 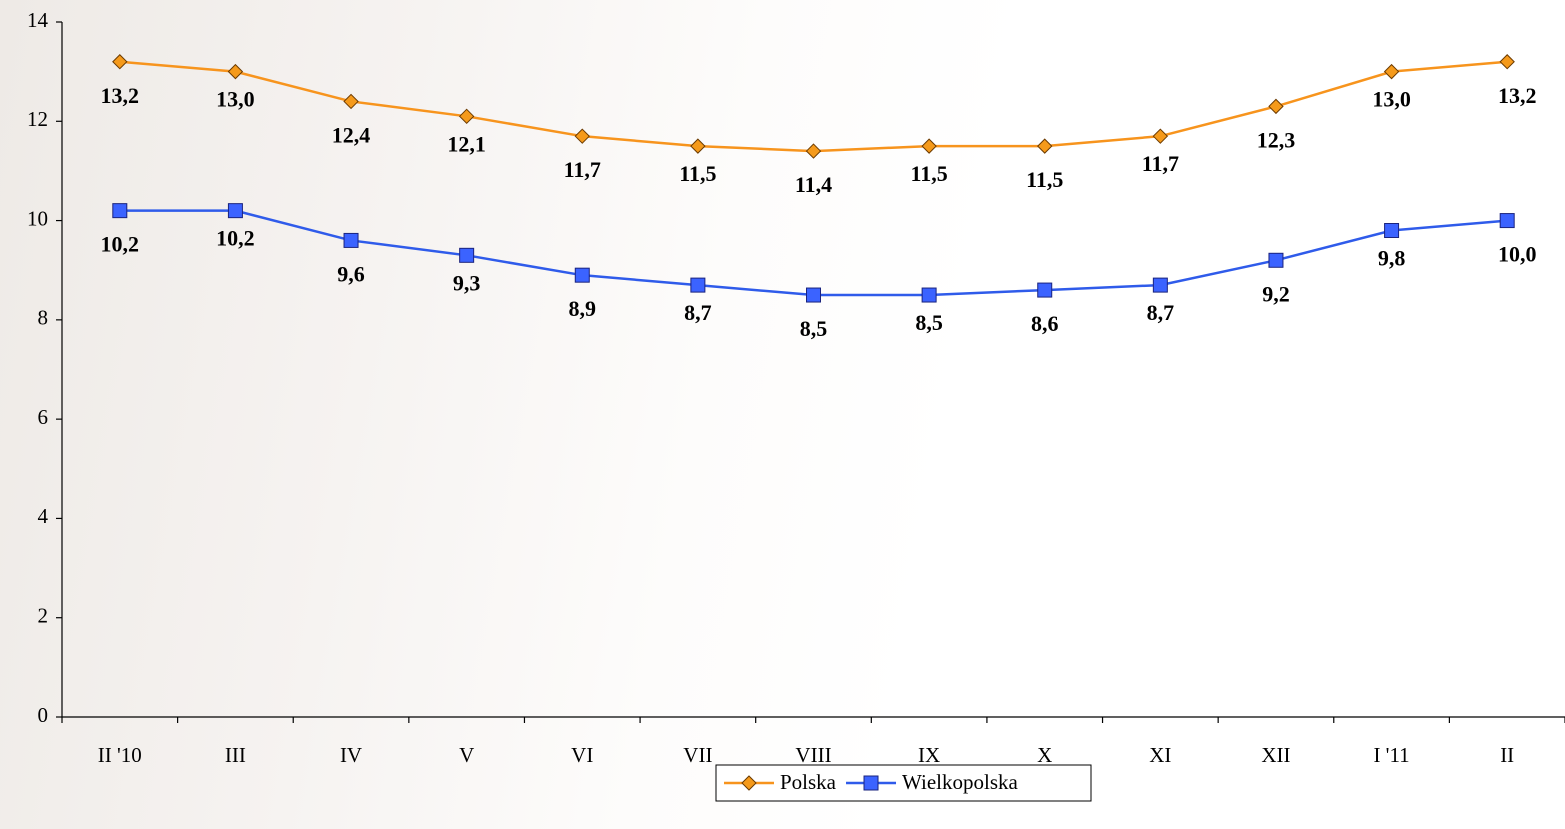 I want to click on y-tick-label: 4, so click(x=43, y=516).